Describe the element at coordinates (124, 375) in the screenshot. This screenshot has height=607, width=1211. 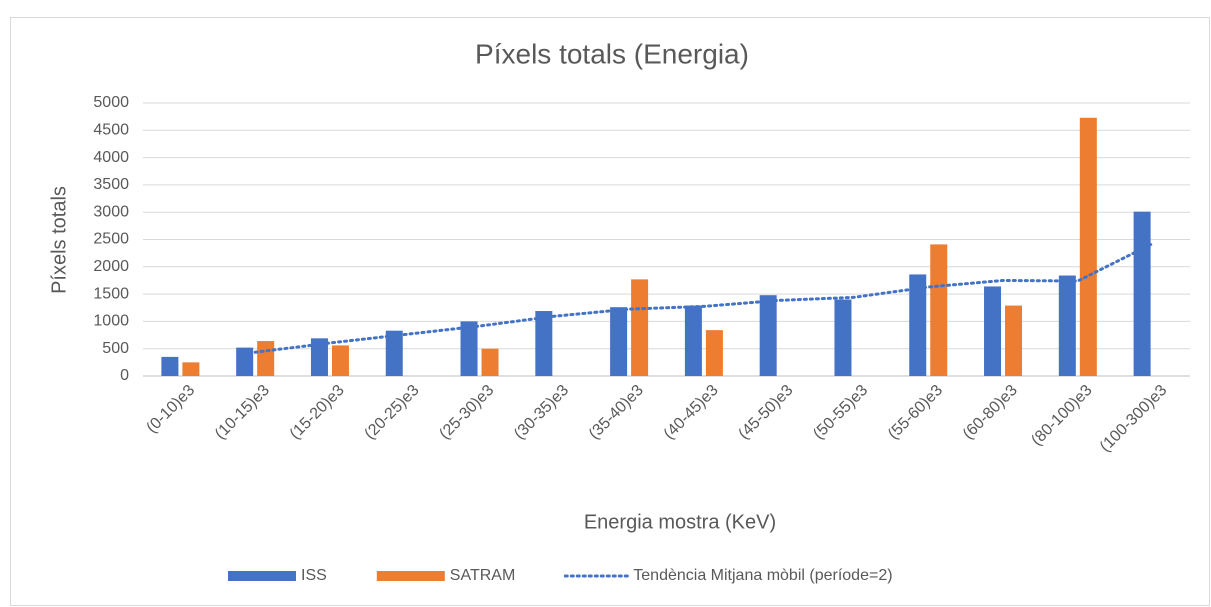
I see `y-tick-label: 0` at that location.